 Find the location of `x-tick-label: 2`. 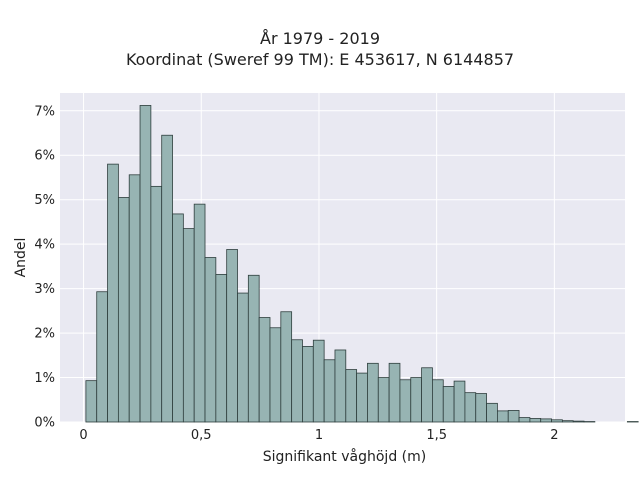

x-tick-label: 2 is located at coordinates (554, 435).